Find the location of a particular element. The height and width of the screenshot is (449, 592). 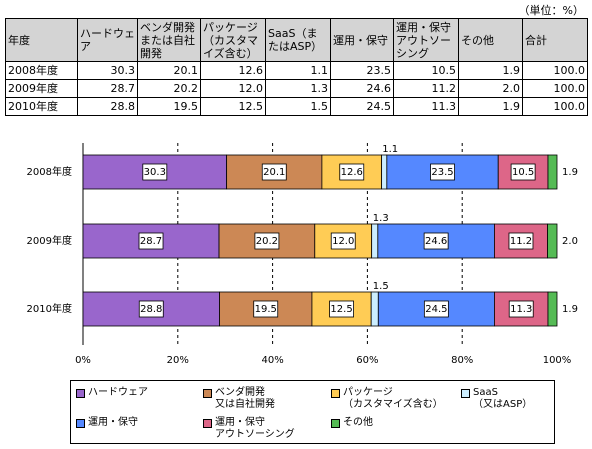

data-label: 24.6 is located at coordinates (436, 241).